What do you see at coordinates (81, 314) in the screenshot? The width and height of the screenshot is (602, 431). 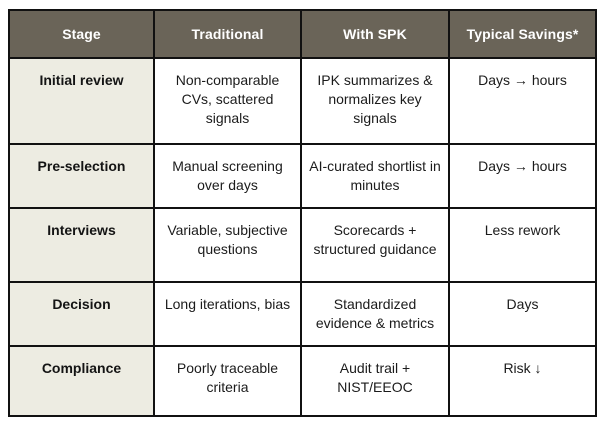 I see `stage-cell: Decision` at bounding box center [81, 314].